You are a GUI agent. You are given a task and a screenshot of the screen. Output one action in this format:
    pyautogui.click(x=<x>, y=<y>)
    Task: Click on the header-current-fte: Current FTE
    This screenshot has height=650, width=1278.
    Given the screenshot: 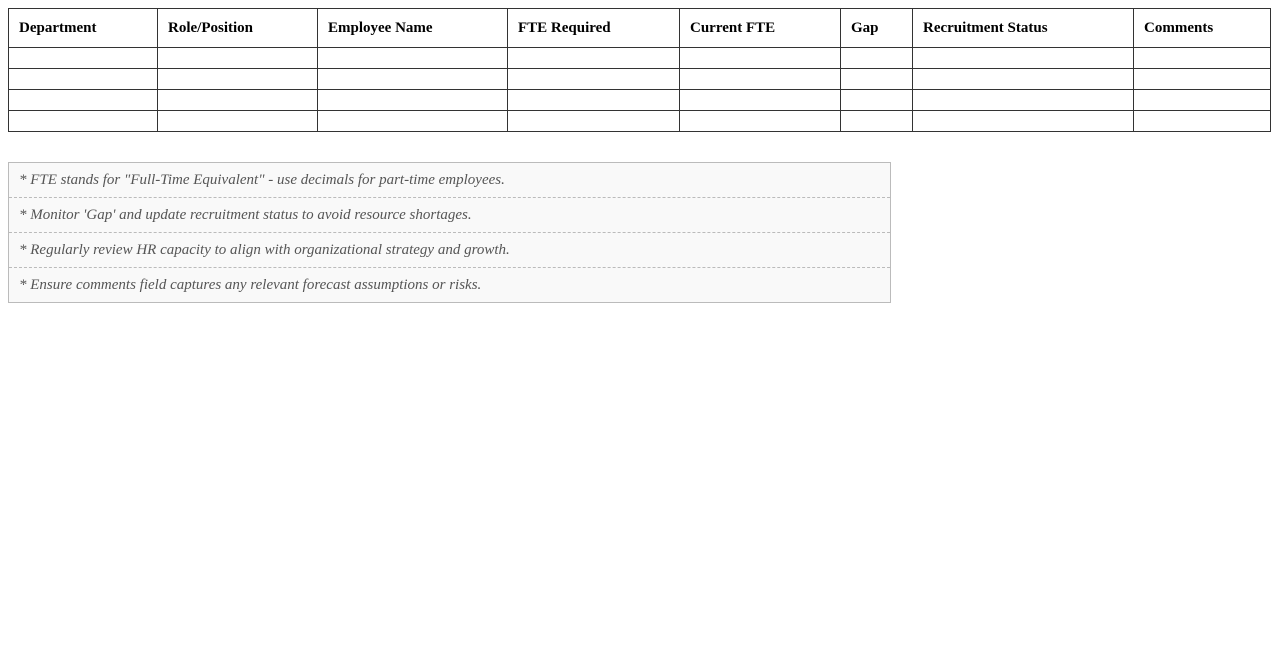 What is the action you would take?
    pyautogui.click(x=760, y=28)
    